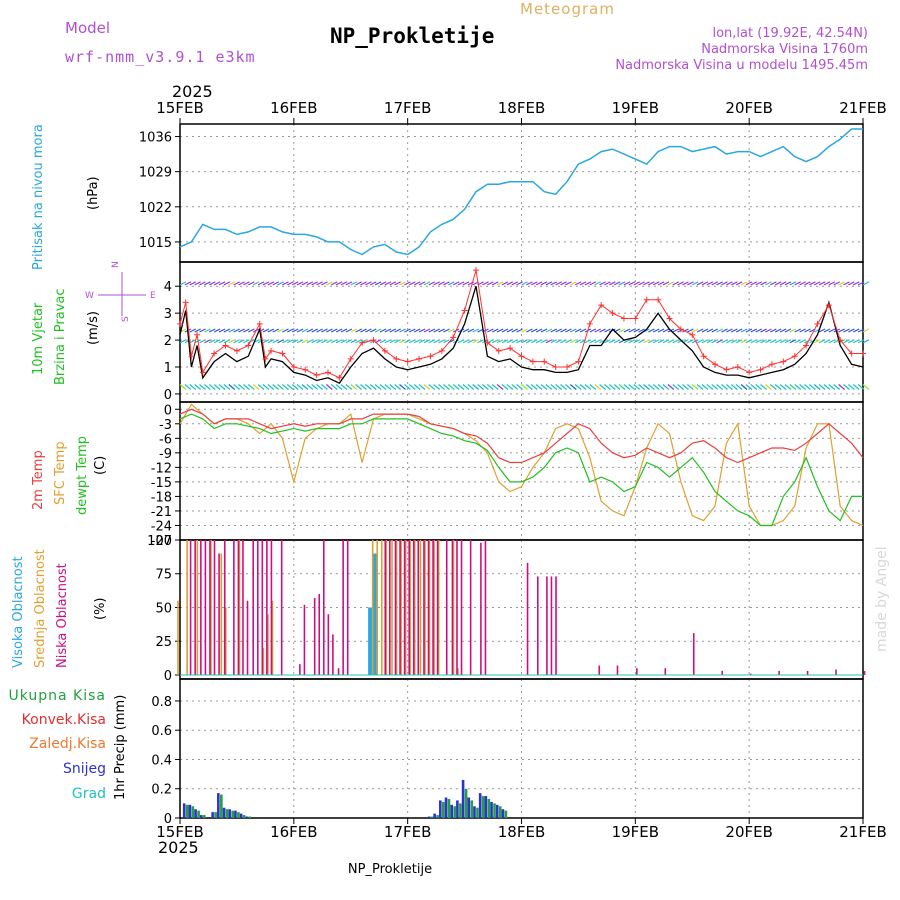  What do you see at coordinates (155, 243) in the screenshot?
I see `y-tick-label: 1015` at bounding box center [155, 243].